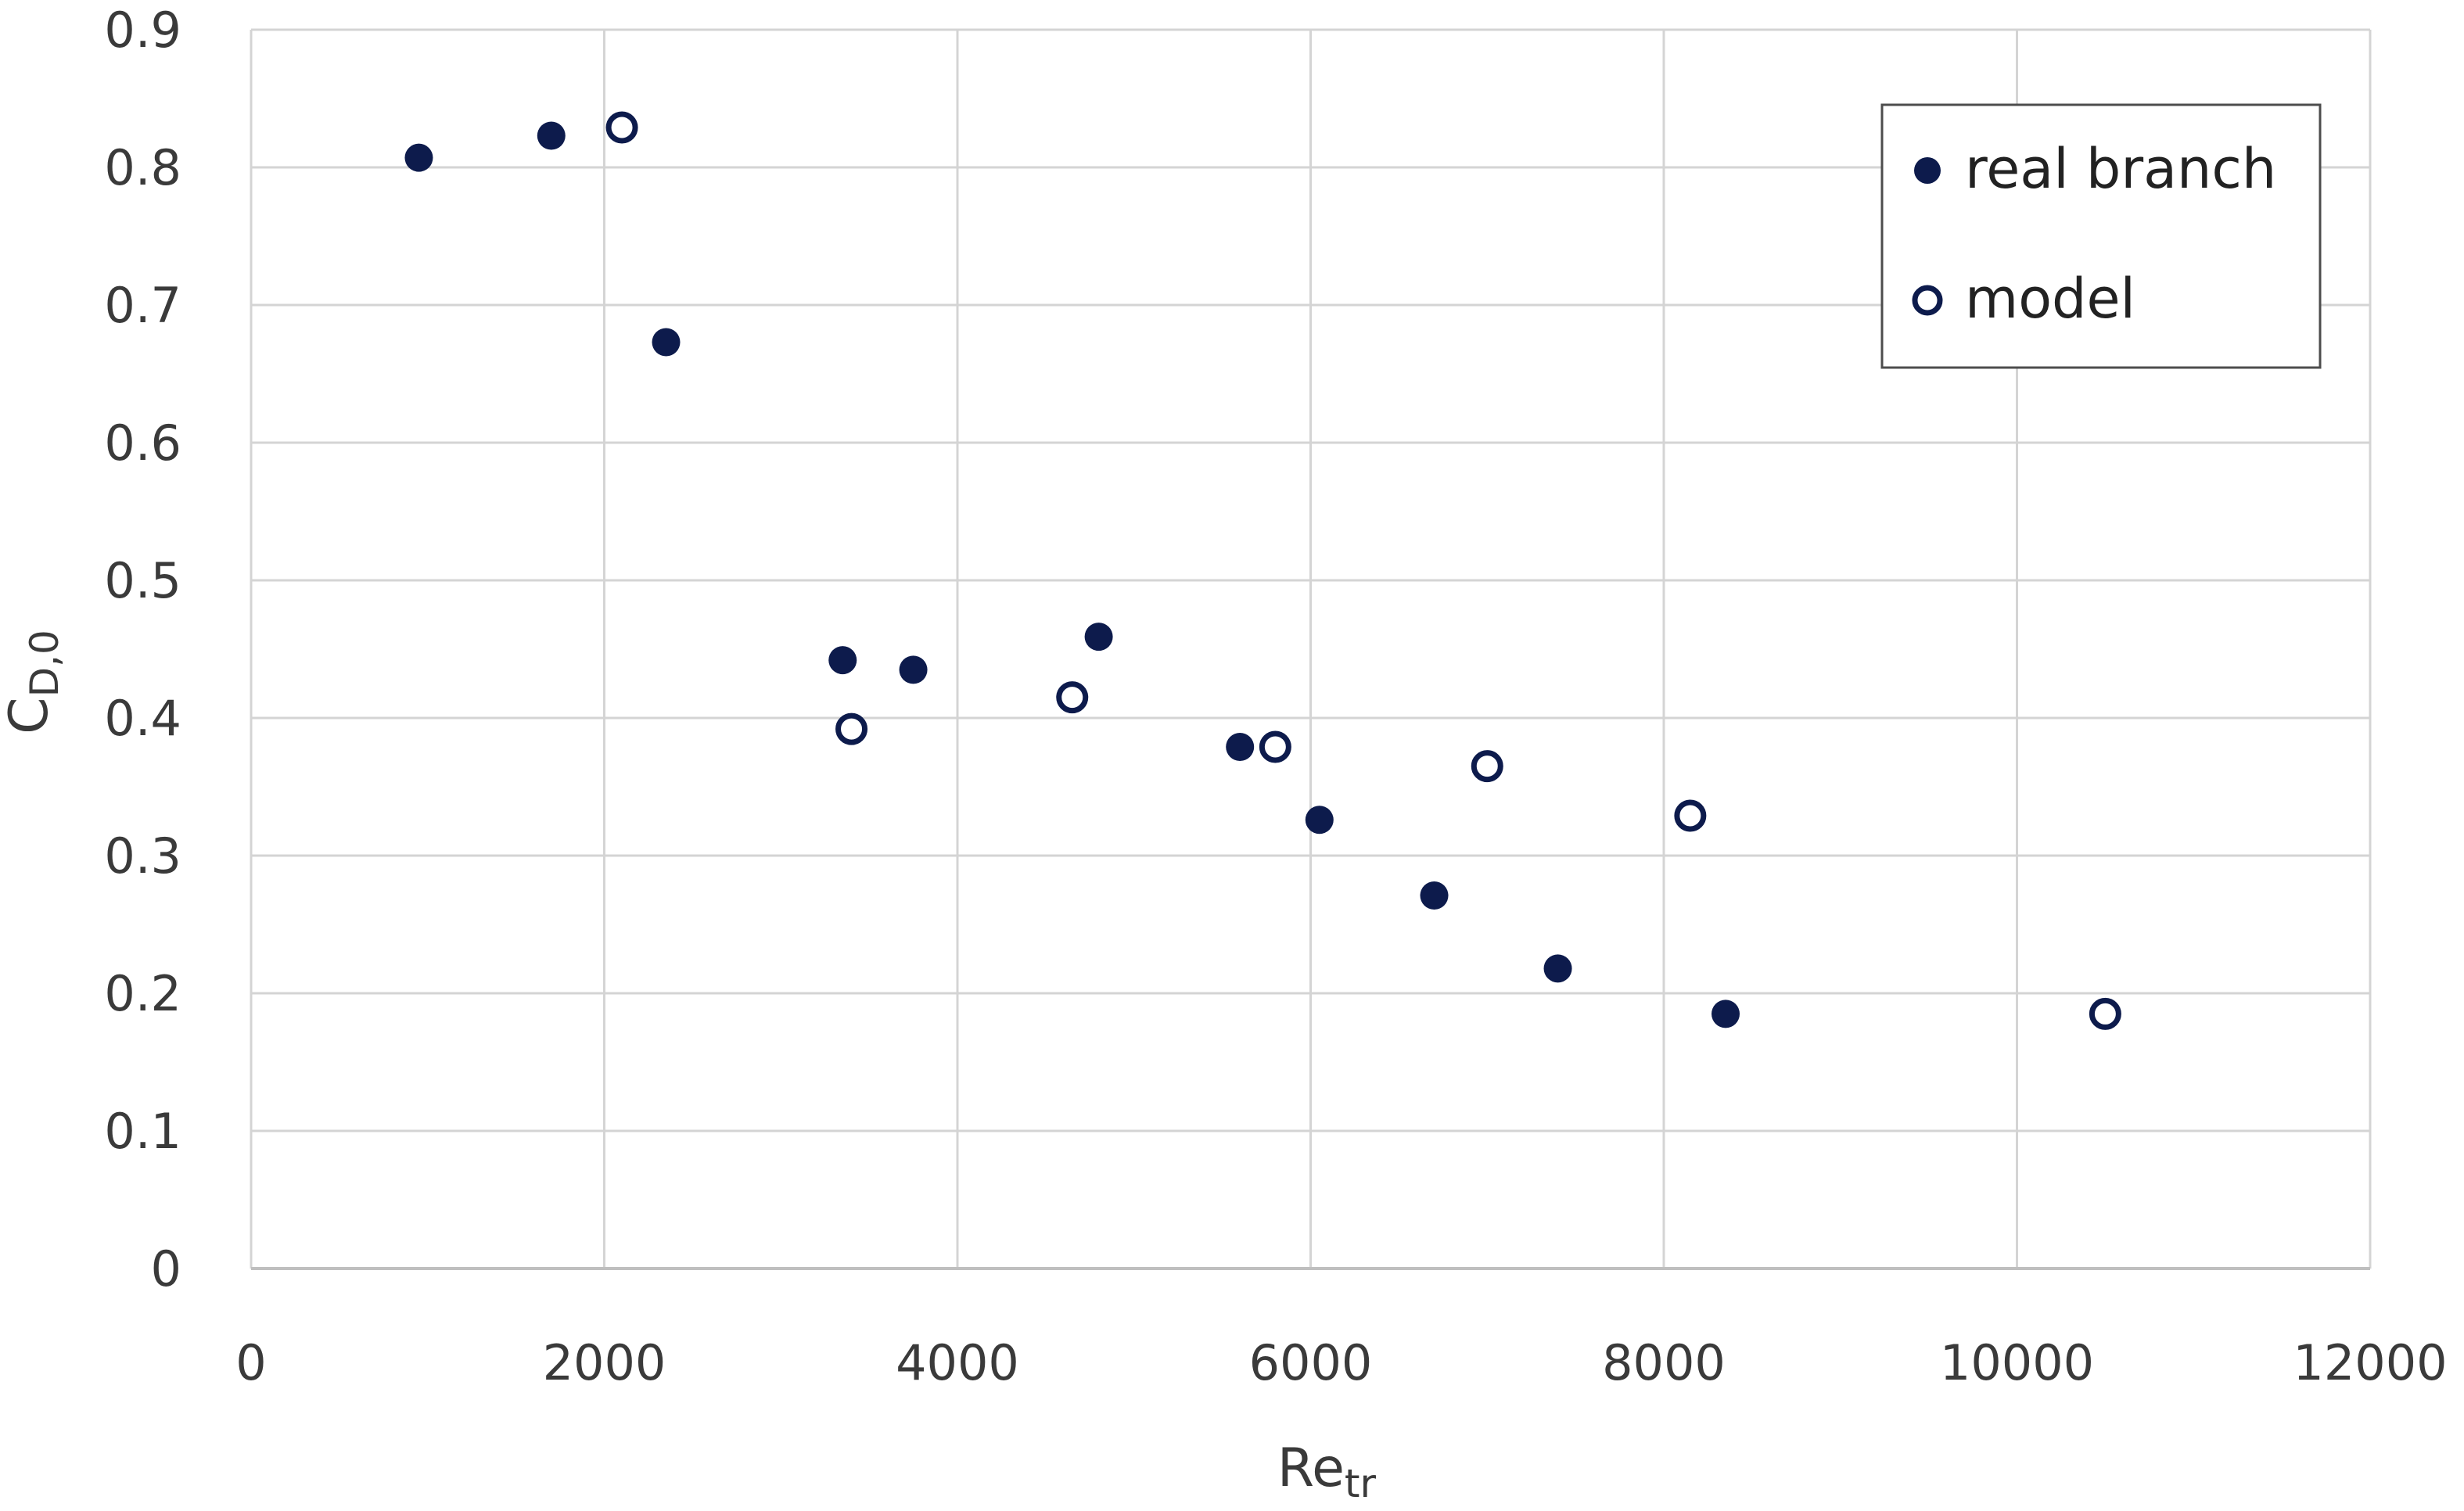 The height and width of the screenshot is (1511, 2464). I want to click on y-axis-label: CD,0, so click(33, 682).